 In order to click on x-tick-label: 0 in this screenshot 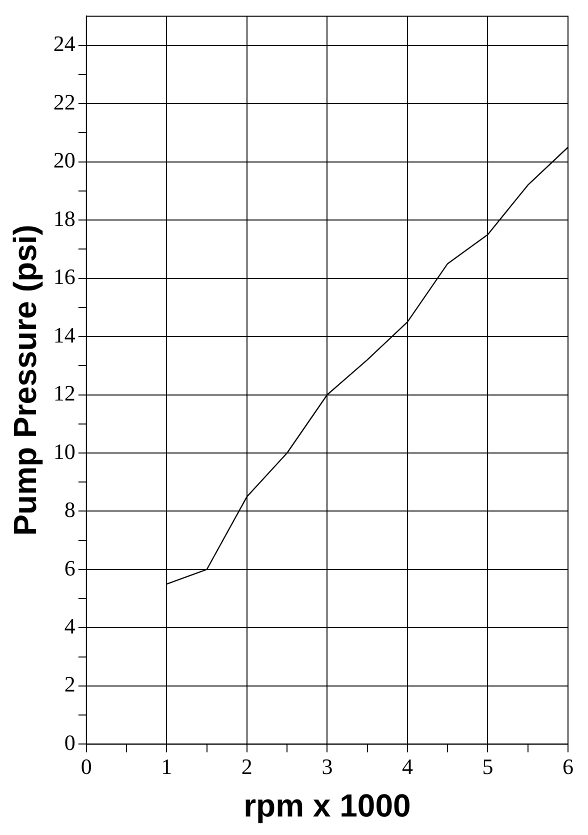, I will do `click(86, 767)`.